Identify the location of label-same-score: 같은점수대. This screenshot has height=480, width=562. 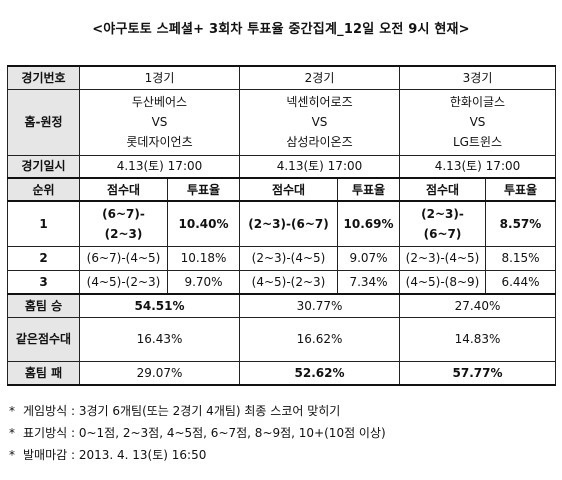
(43, 339).